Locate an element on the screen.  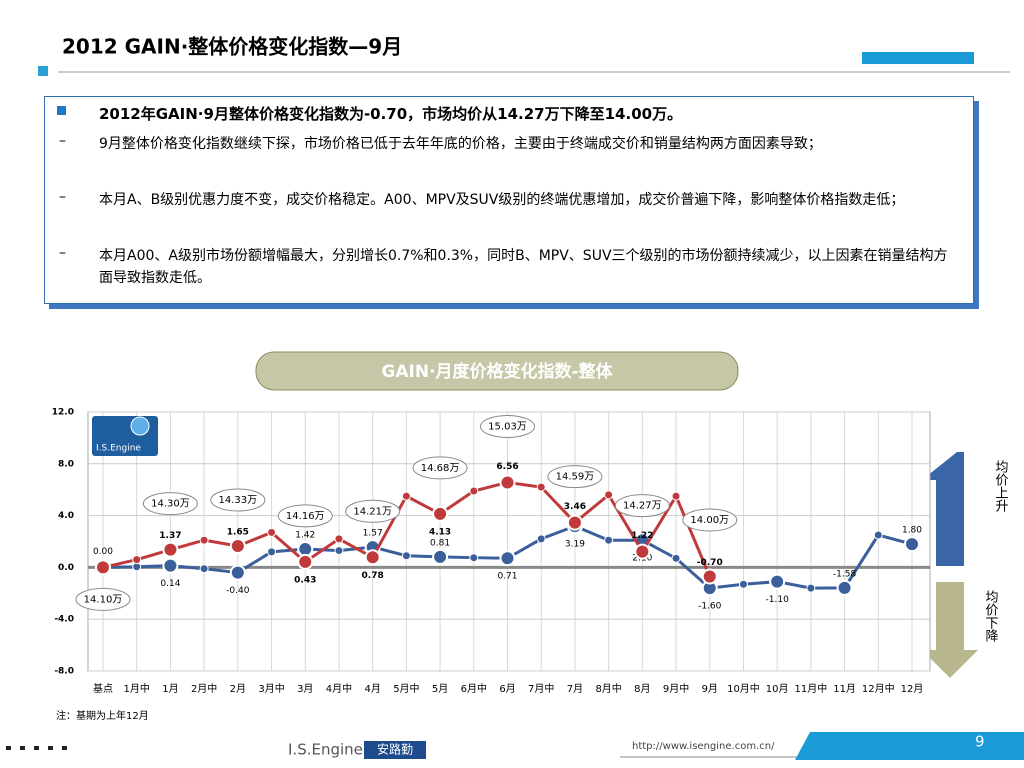
x-tick-label: 6月 is located at coordinates (507, 689).